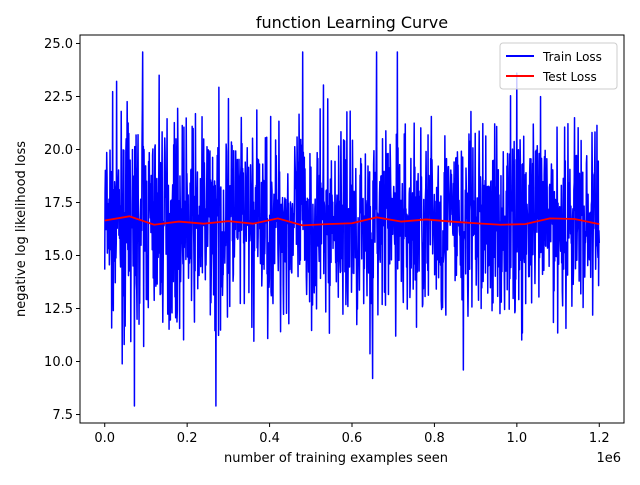 This screenshot has width=640, height=485. I want to click on y-tick-label: 20.0, so click(58, 150).